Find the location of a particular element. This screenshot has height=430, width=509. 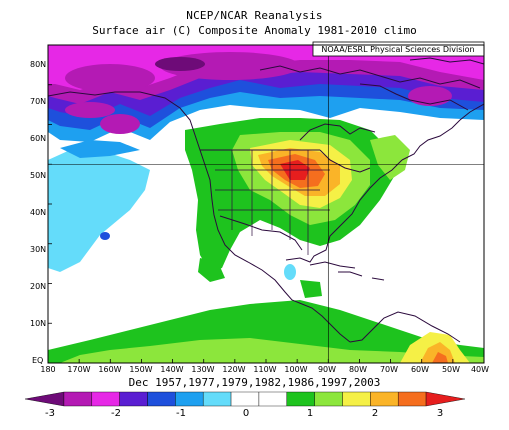

colorbar-label: -2 is located at coordinates (116, 413).